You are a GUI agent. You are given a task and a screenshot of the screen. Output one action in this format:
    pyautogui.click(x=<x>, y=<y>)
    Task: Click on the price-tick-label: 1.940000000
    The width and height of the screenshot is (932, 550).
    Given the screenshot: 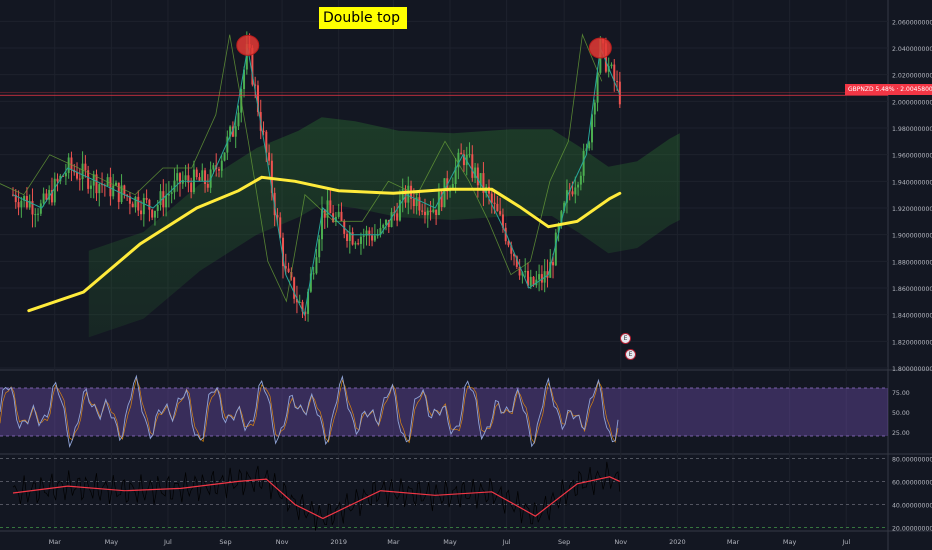 What is the action you would take?
    pyautogui.click(x=912, y=182)
    